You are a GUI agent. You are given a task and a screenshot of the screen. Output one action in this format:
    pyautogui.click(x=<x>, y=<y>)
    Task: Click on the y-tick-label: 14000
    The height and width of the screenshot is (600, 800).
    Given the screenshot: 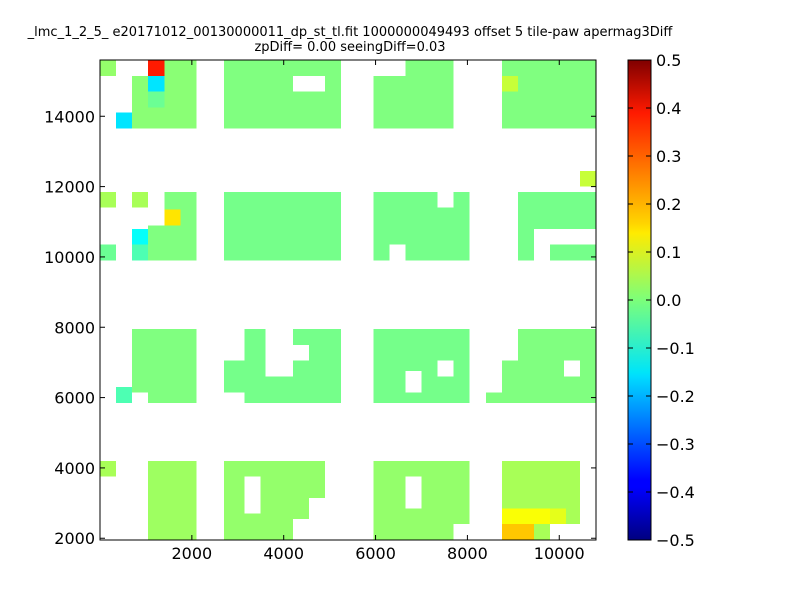 What is the action you would take?
    pyautogui.click(x=69, y=116)
    